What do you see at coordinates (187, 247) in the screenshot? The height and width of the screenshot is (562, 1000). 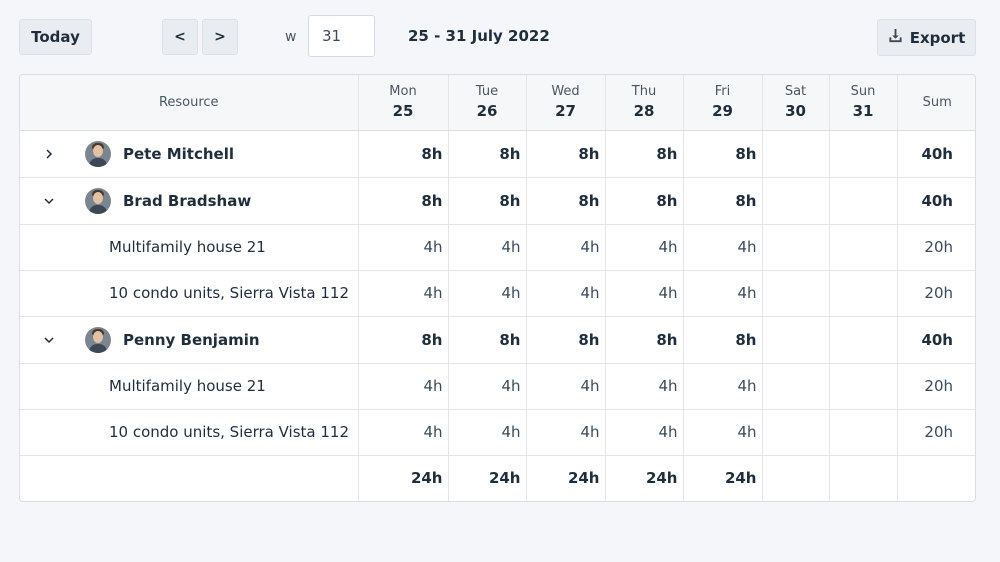 I see `task-name: Multifamily house 21` at bounding box center [187, 247].